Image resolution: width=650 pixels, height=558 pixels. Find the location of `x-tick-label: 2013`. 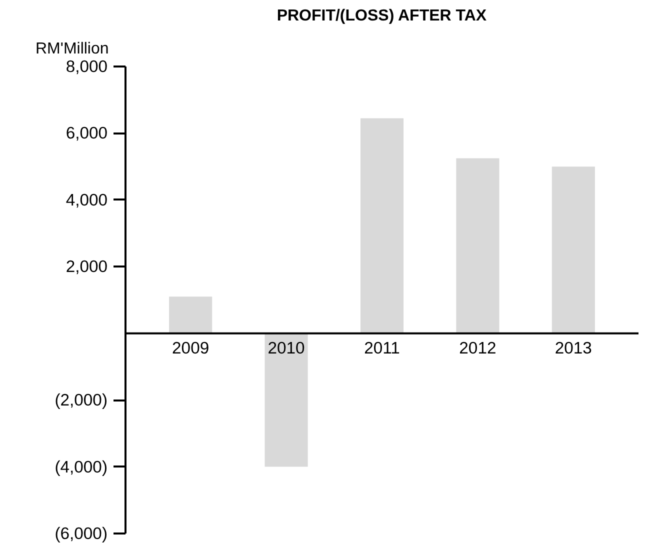

x-tick-label: 2013 is located at coordinates (573, 348).